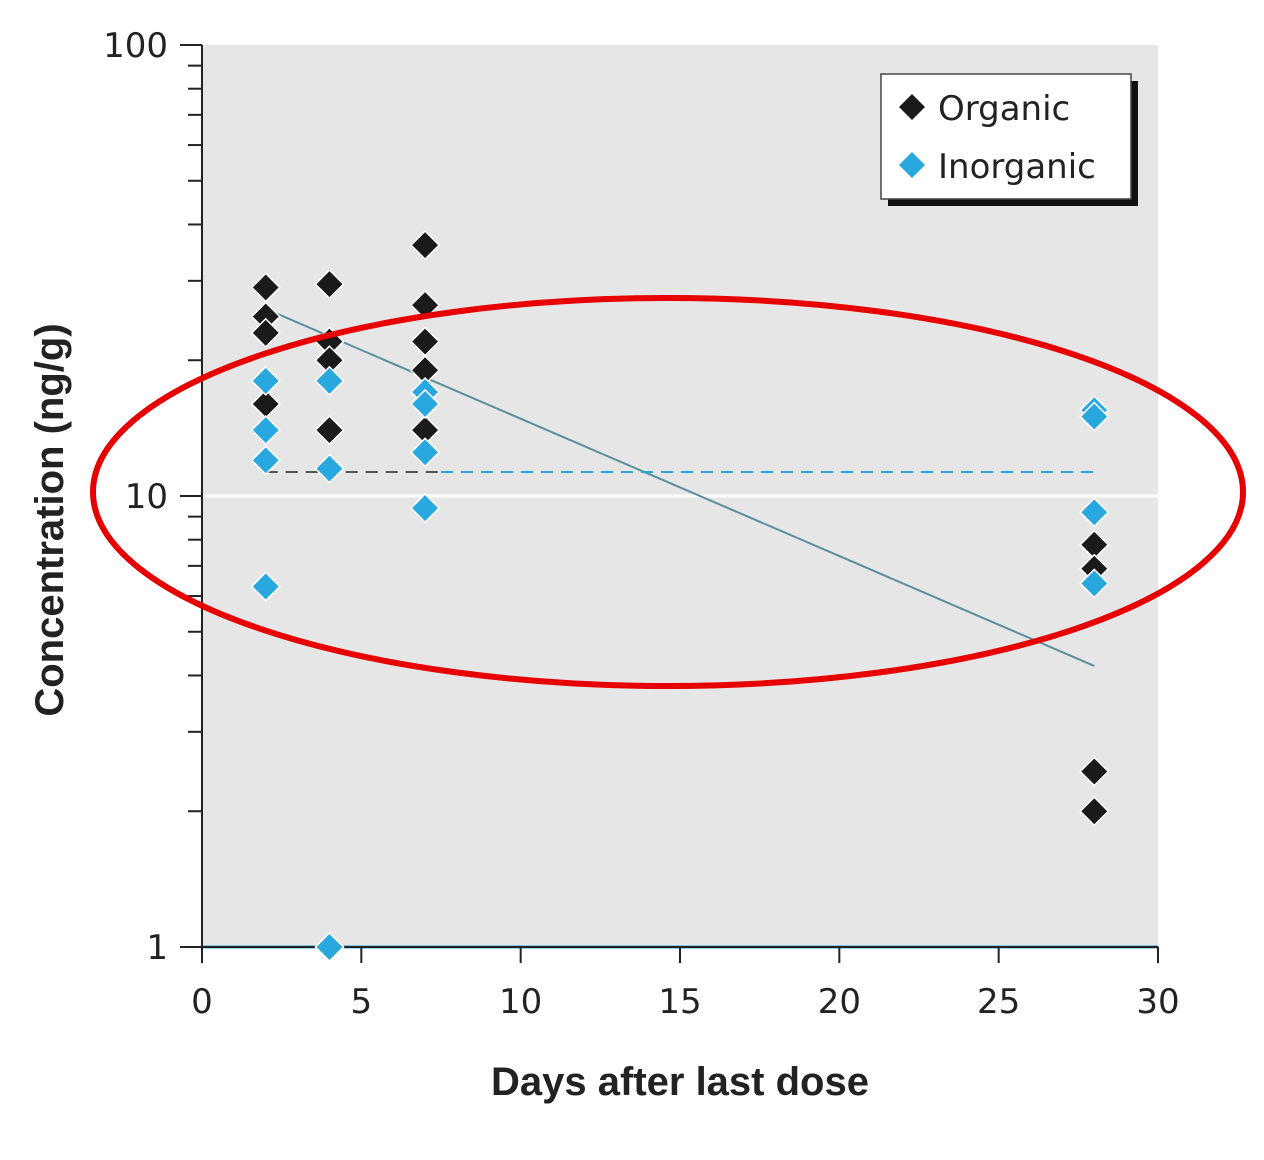 Image resolution: width=1264 pixels, height=1160 pixels. I want to click on legend-label-inorganic: Inorganic, so click(1017, 167).